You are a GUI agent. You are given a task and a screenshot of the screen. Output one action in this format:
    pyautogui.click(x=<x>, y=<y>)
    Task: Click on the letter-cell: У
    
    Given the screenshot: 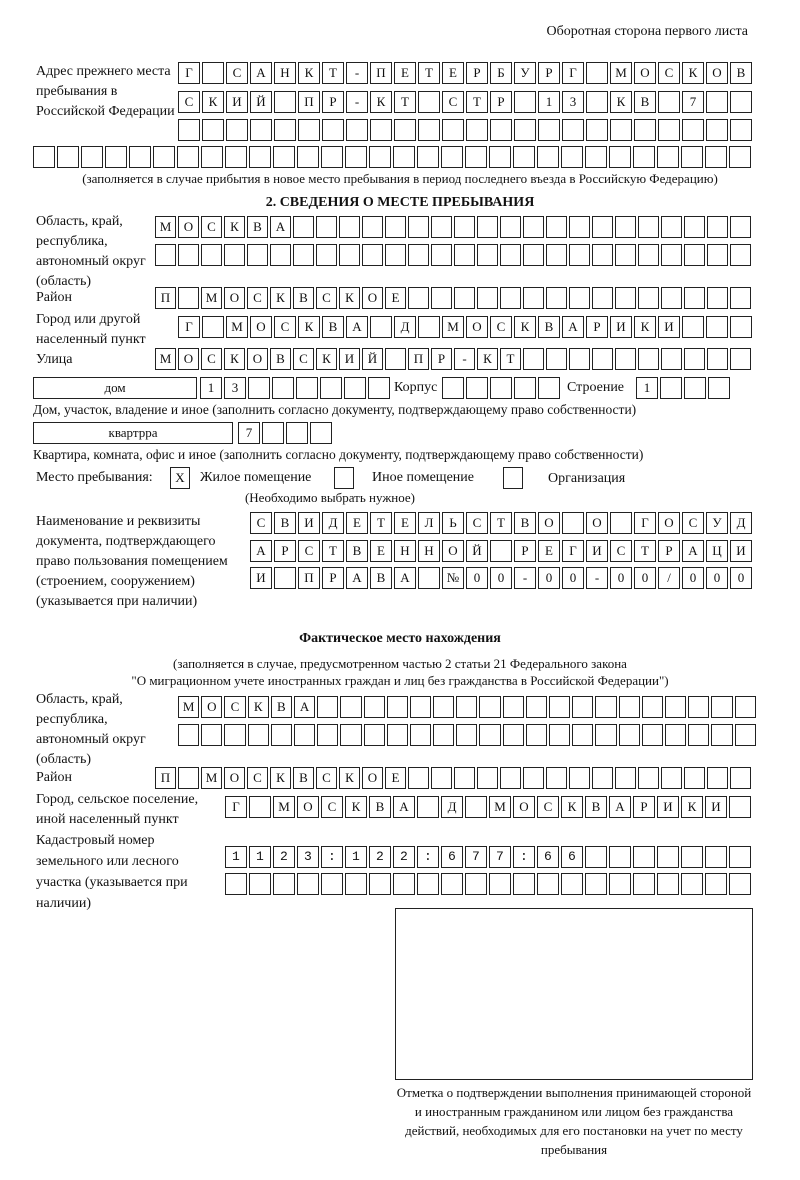 What is the action you would take?
    pyautogui.click(x=717, y=523)
    